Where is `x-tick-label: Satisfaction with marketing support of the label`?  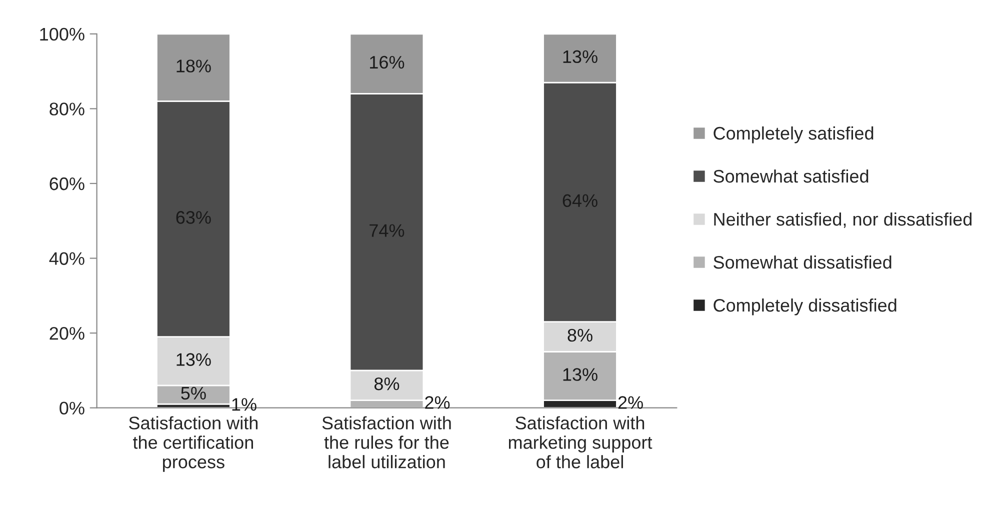
x-tick-label: Satisfaction with marketing support of the label is located at coordinates (580, 442).